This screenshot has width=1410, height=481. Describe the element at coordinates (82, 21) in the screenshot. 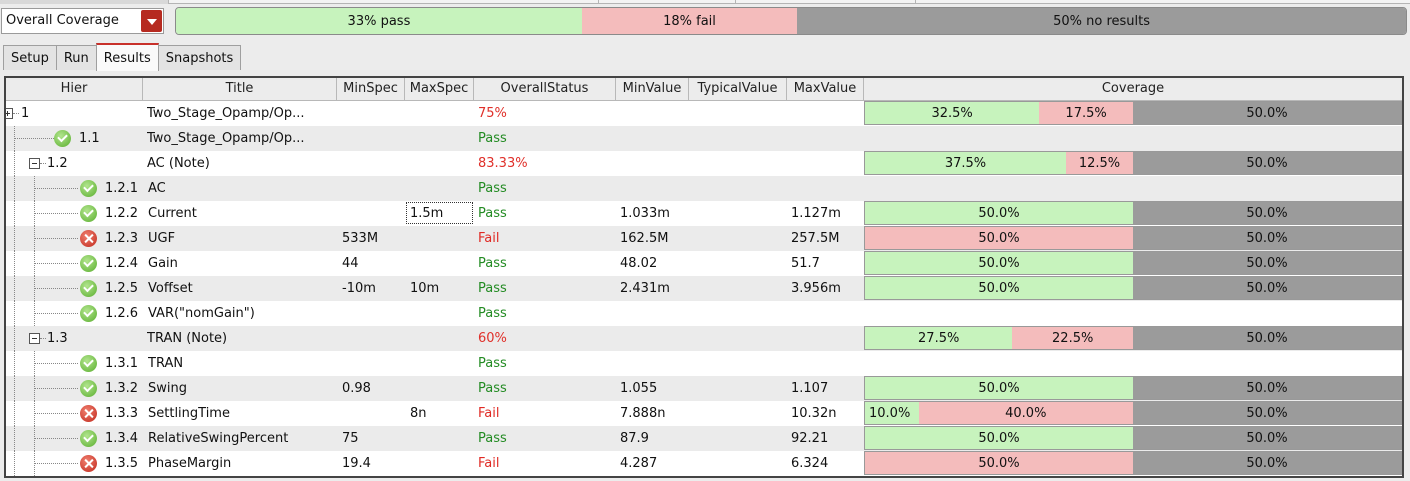

I see `coverage-dropdown: Overall Coverage` at that location.